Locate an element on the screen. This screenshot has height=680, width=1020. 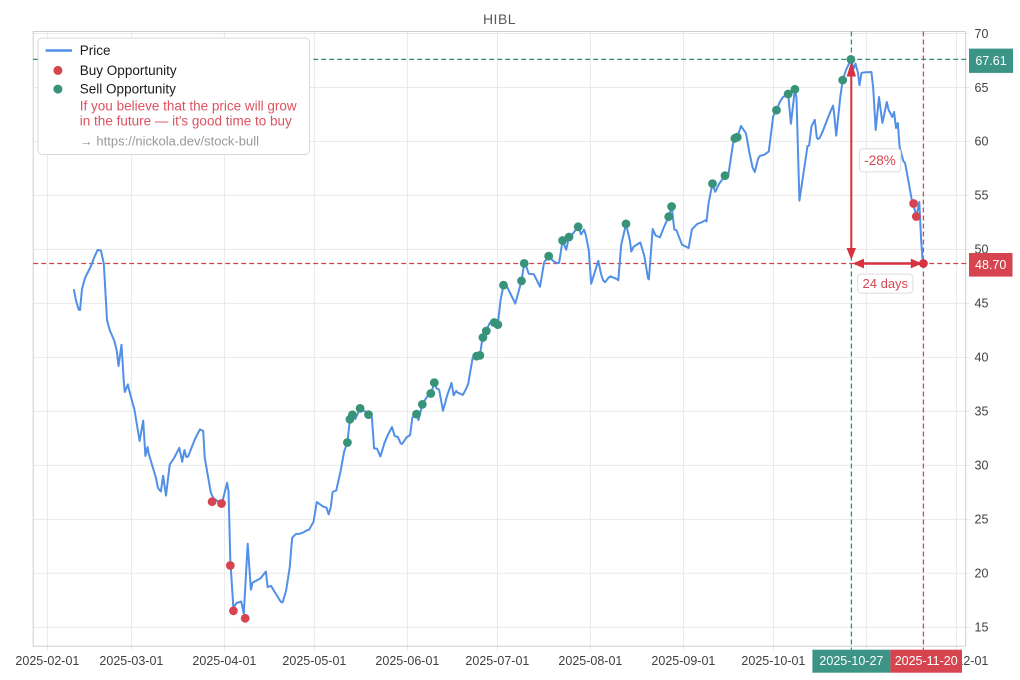
svg-text: 48.70 is located at coordinates (990, 265).